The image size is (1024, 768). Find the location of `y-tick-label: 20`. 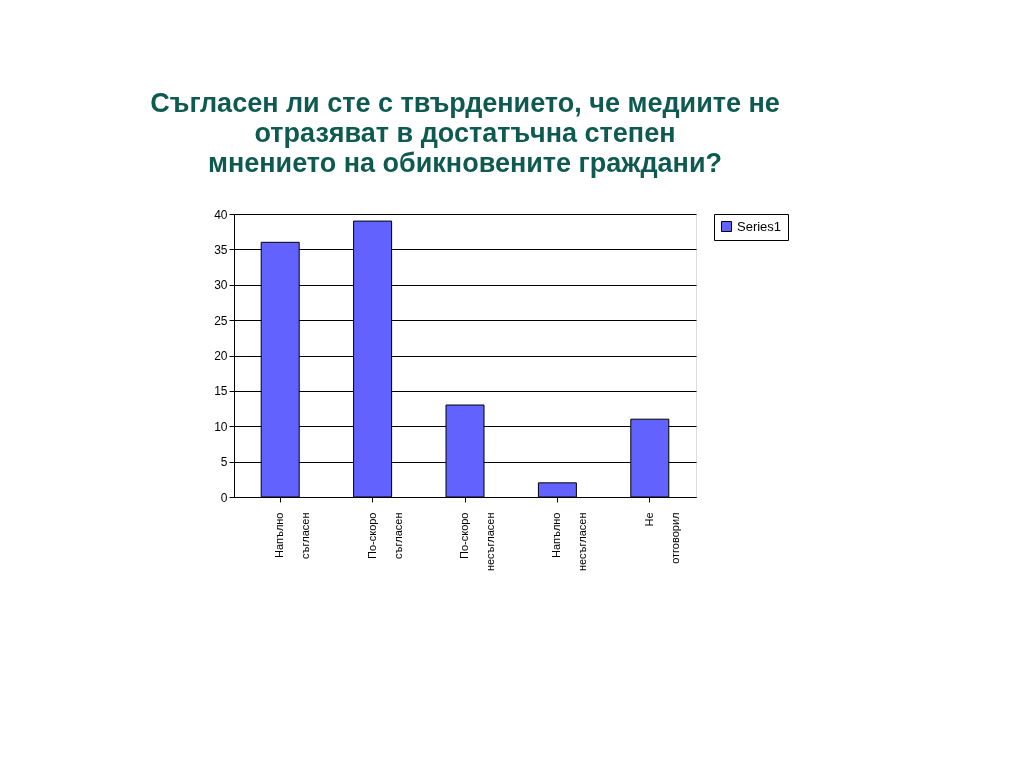

y-tick-label: 20 is located at coordinates (221, 356).